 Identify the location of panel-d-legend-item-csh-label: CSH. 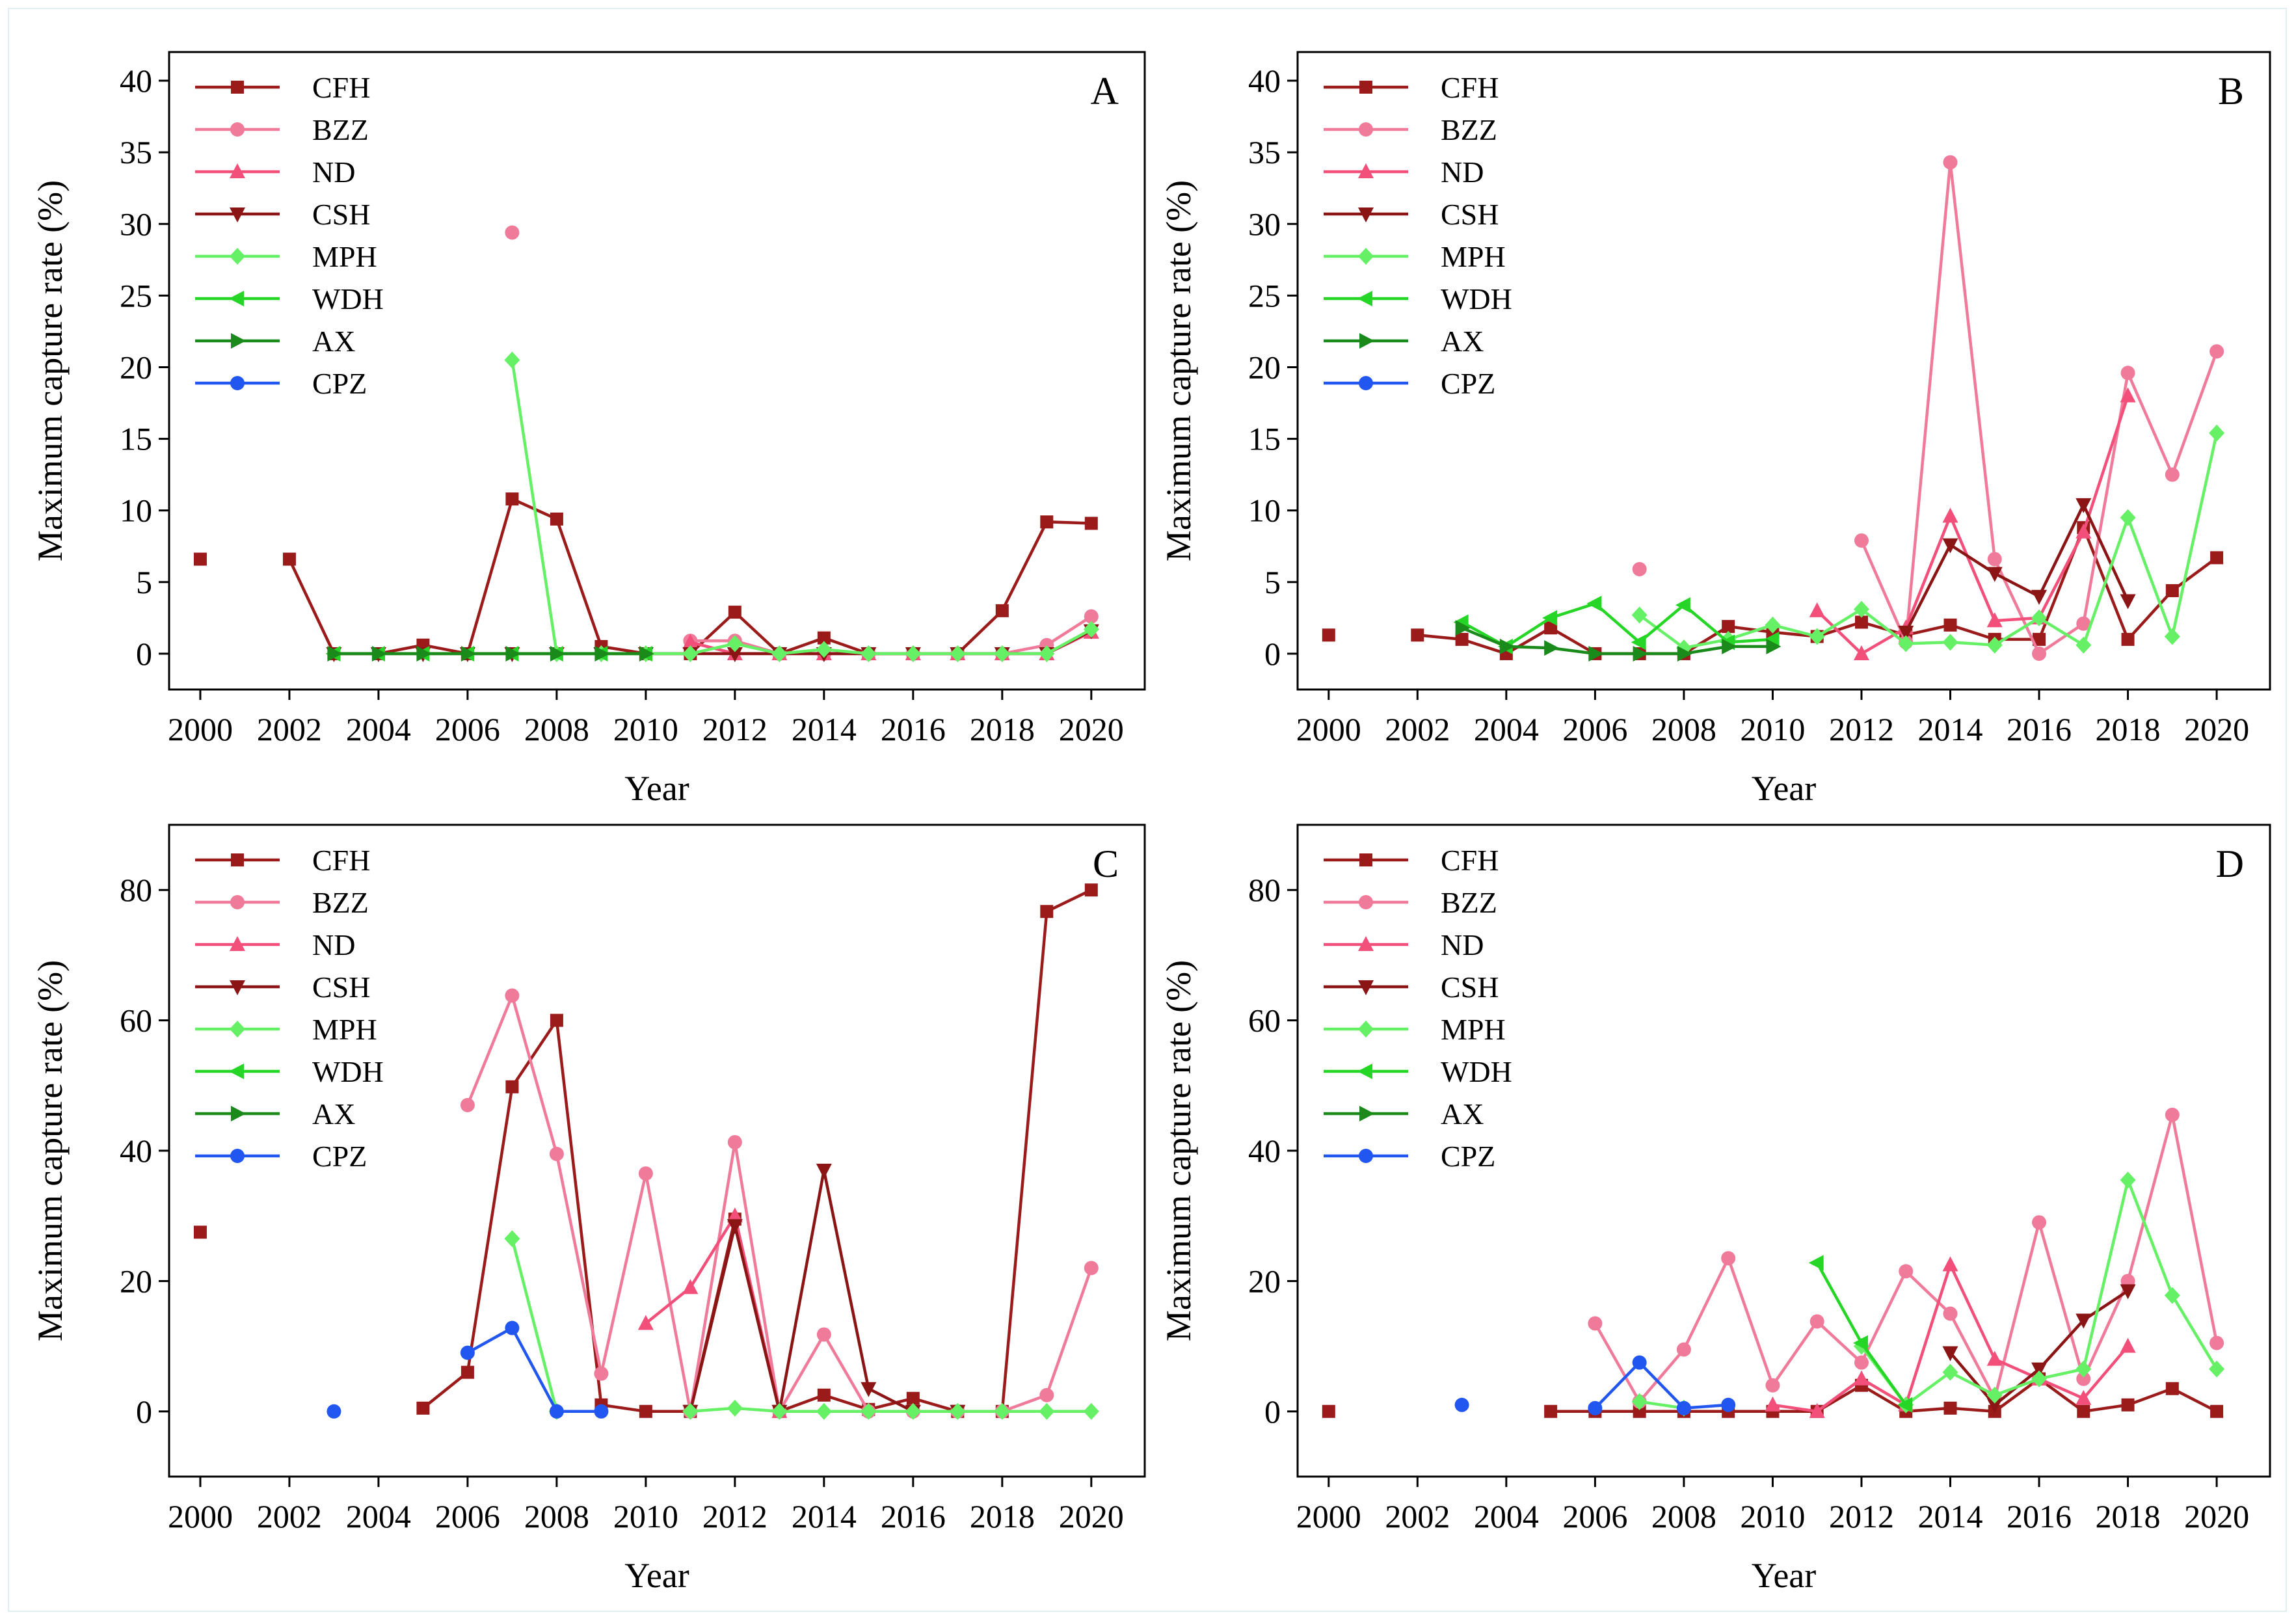
(1470, 987).